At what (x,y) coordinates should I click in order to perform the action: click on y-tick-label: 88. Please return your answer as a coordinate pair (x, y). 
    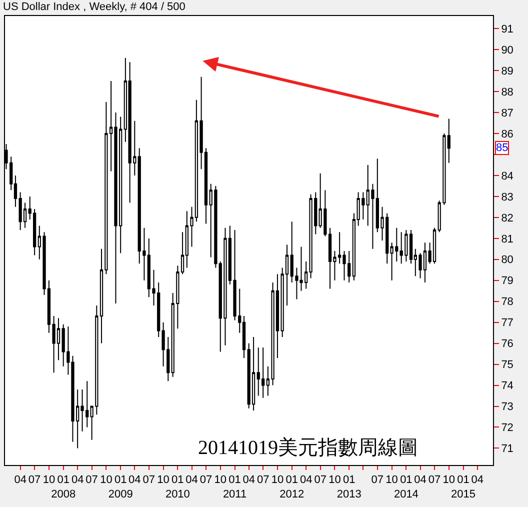
    Looking at the image, I should click on (507, 92).